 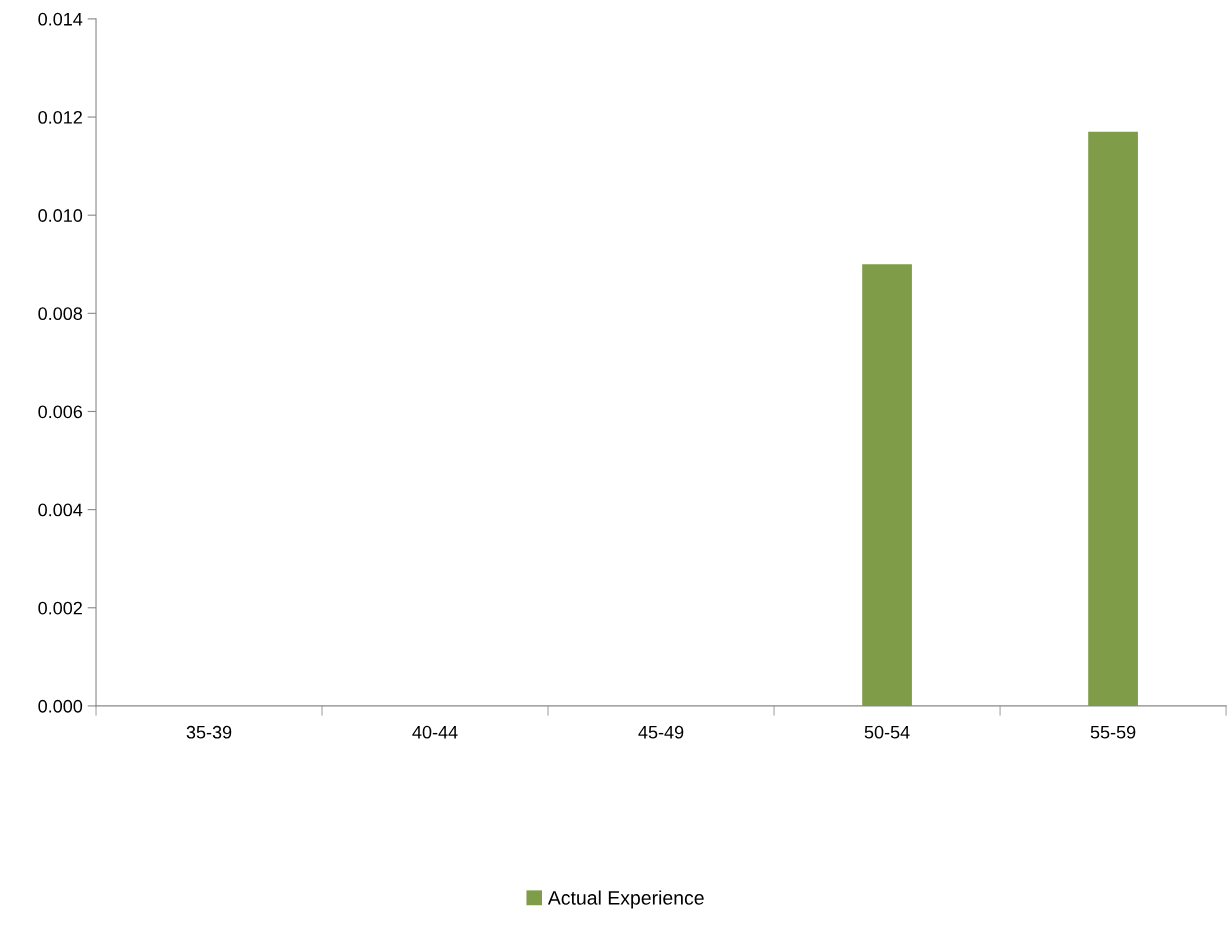 I want to click on y-tick-label: 0.006, so click(x=60, y=412).